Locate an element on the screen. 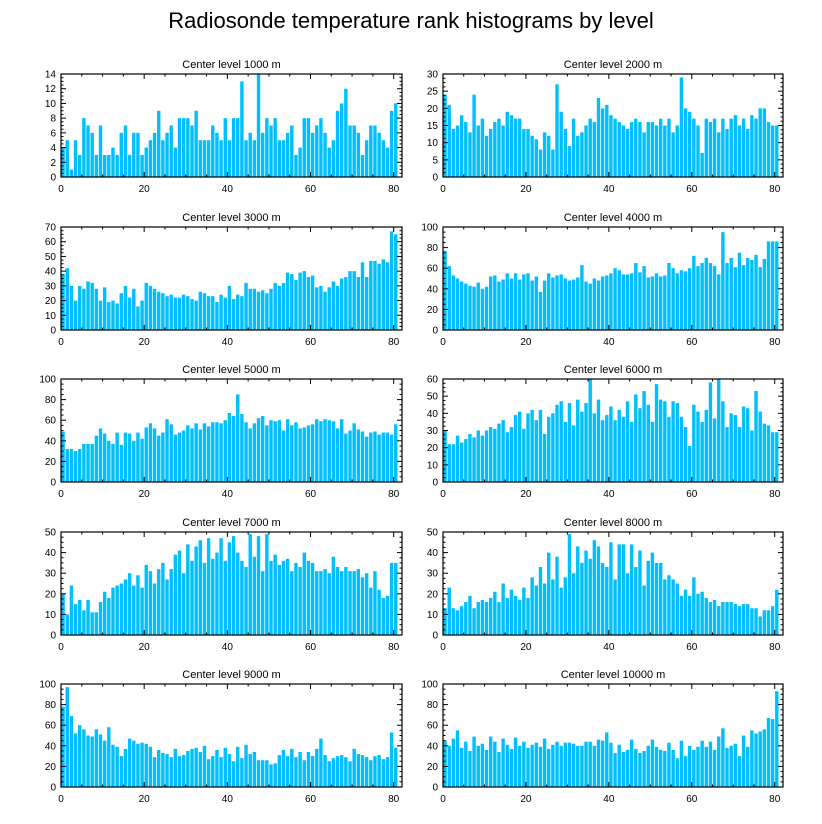  y-tick-label: 60 is located at coordinates (433, 380).